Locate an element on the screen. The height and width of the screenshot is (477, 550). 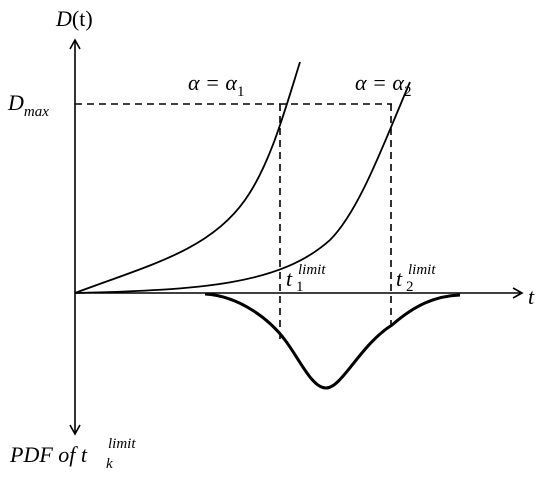
t1-label: t limit 1 is located at coordinates (306, 278).